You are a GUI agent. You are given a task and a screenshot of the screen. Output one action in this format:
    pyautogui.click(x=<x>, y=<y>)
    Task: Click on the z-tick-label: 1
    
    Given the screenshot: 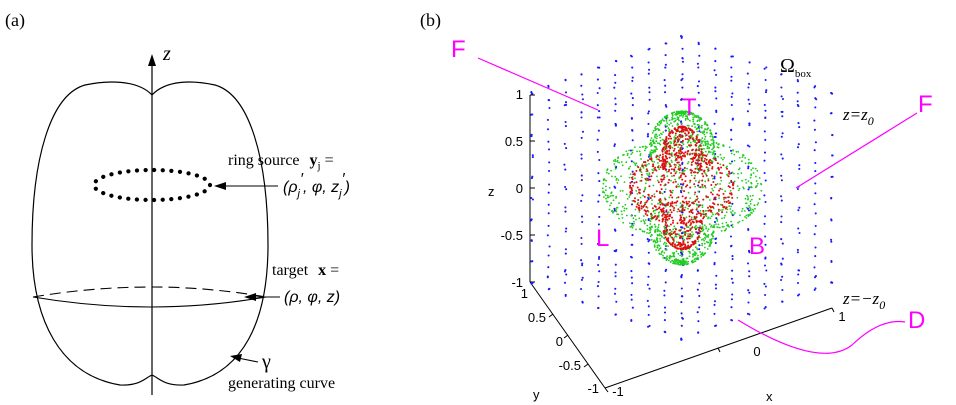 What is the action you would take?
    pyautogui.click(x=519, y=94)
    